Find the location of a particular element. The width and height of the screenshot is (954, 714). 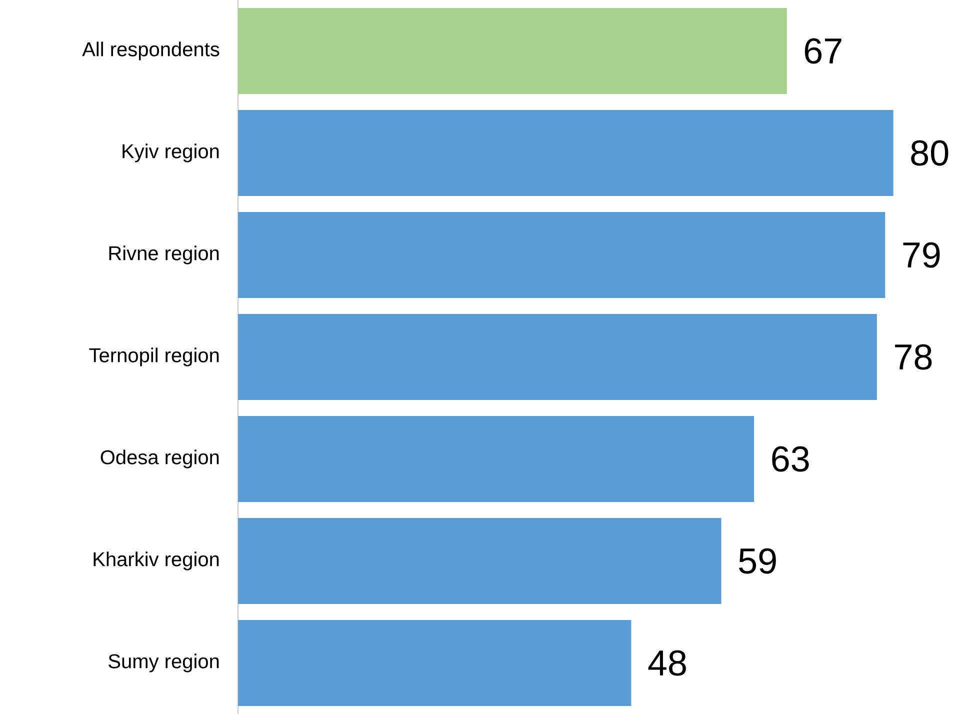

data-label: 78 is located at coordinates (913, 357).